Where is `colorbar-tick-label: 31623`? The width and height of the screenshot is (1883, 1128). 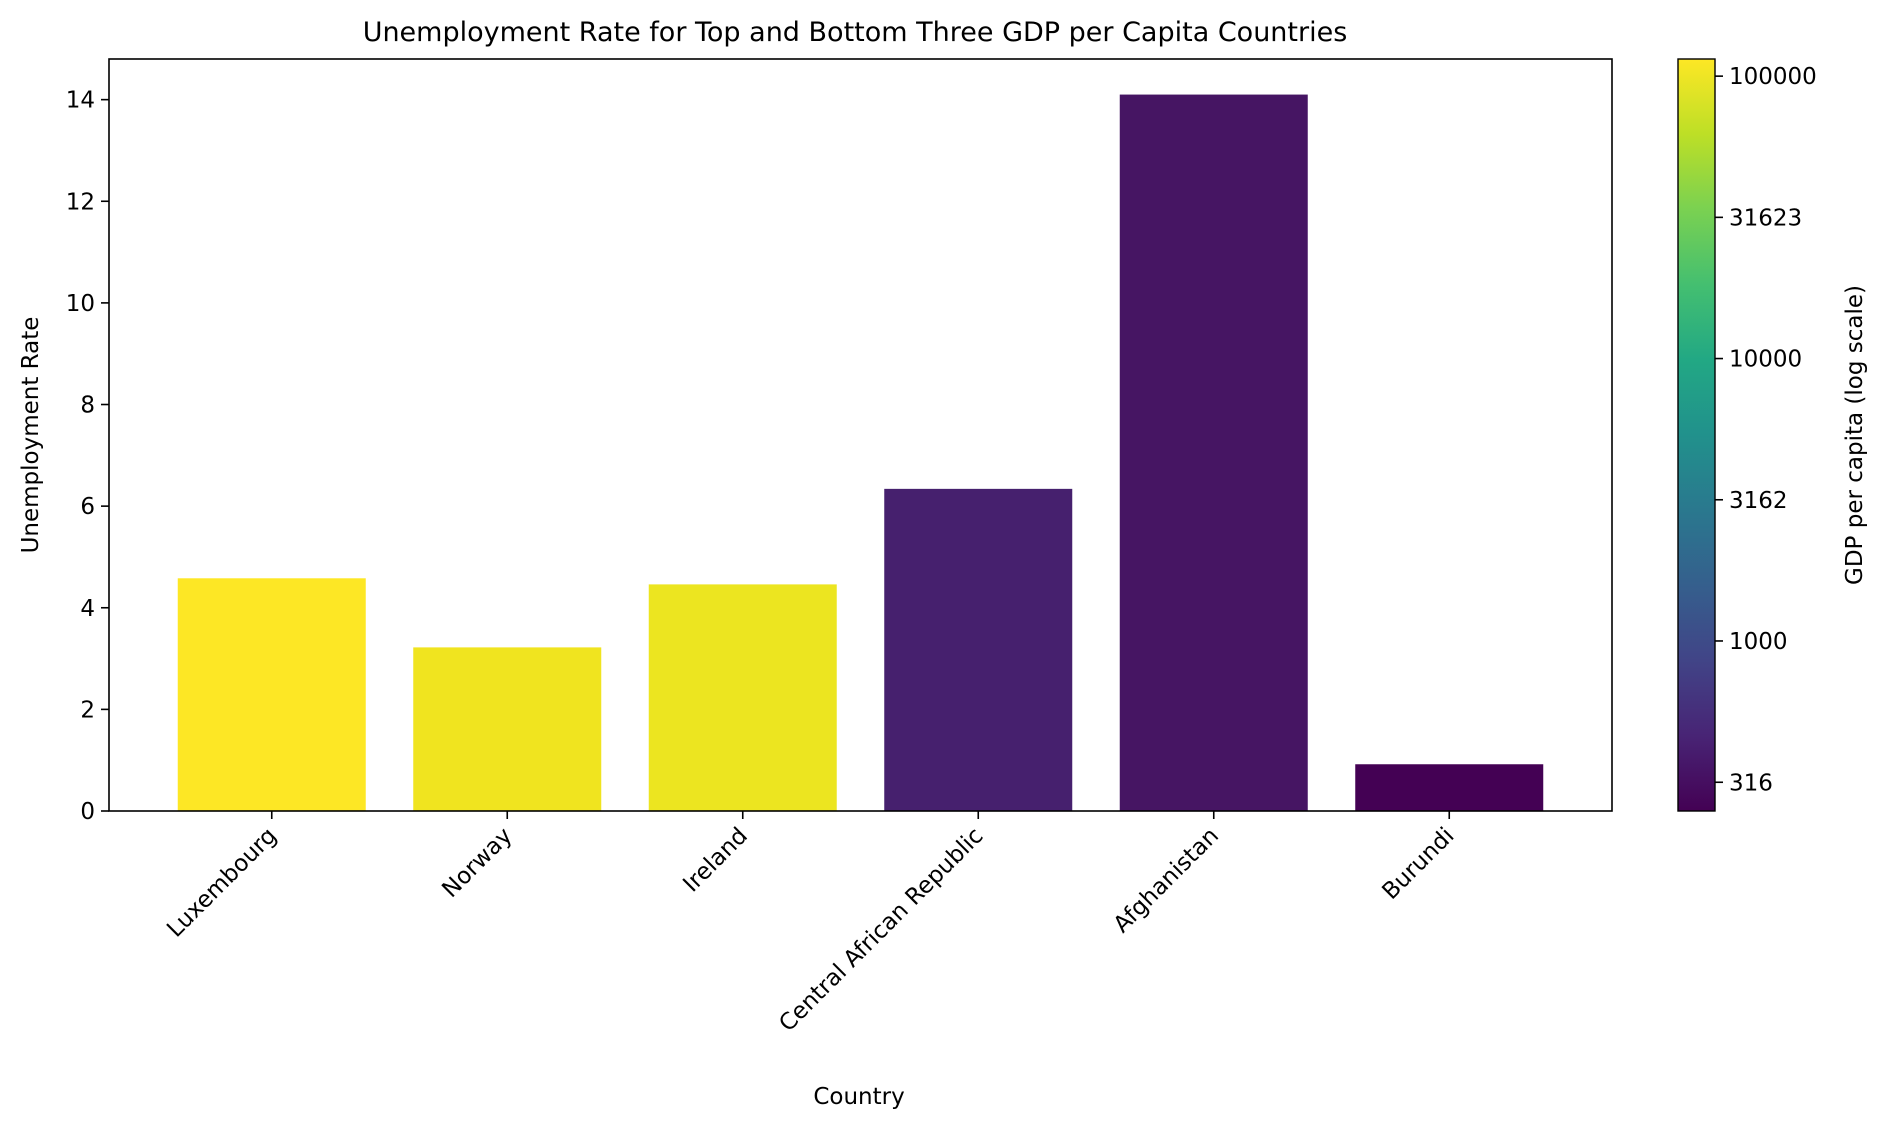
colorbar-tick-label: 31623 is located at coordinates (1765, 218).